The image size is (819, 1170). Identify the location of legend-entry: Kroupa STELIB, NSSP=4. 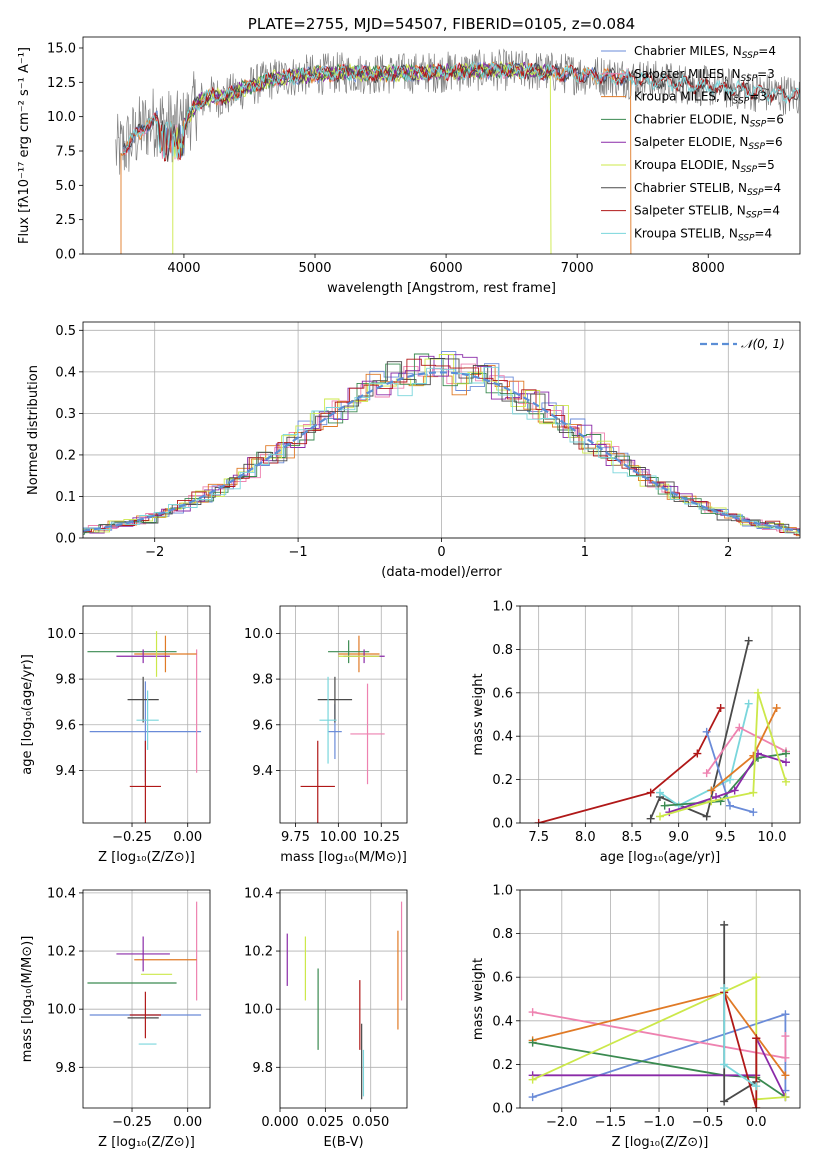
(703, 234).